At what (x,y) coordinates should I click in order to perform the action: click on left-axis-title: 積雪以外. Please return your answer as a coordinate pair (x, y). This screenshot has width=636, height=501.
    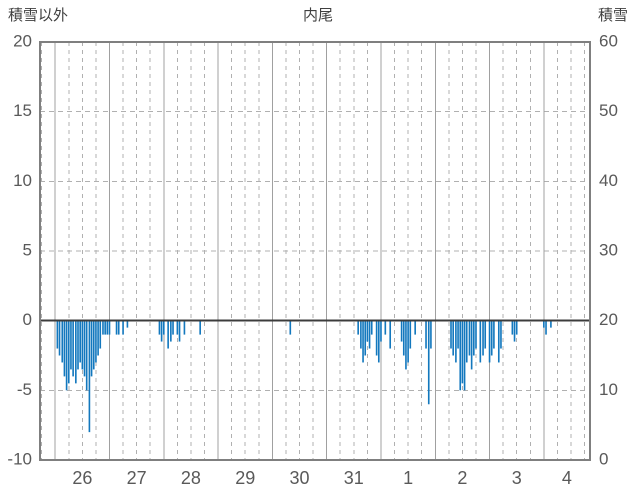
    Looking at the image, I should click on (38, 15).